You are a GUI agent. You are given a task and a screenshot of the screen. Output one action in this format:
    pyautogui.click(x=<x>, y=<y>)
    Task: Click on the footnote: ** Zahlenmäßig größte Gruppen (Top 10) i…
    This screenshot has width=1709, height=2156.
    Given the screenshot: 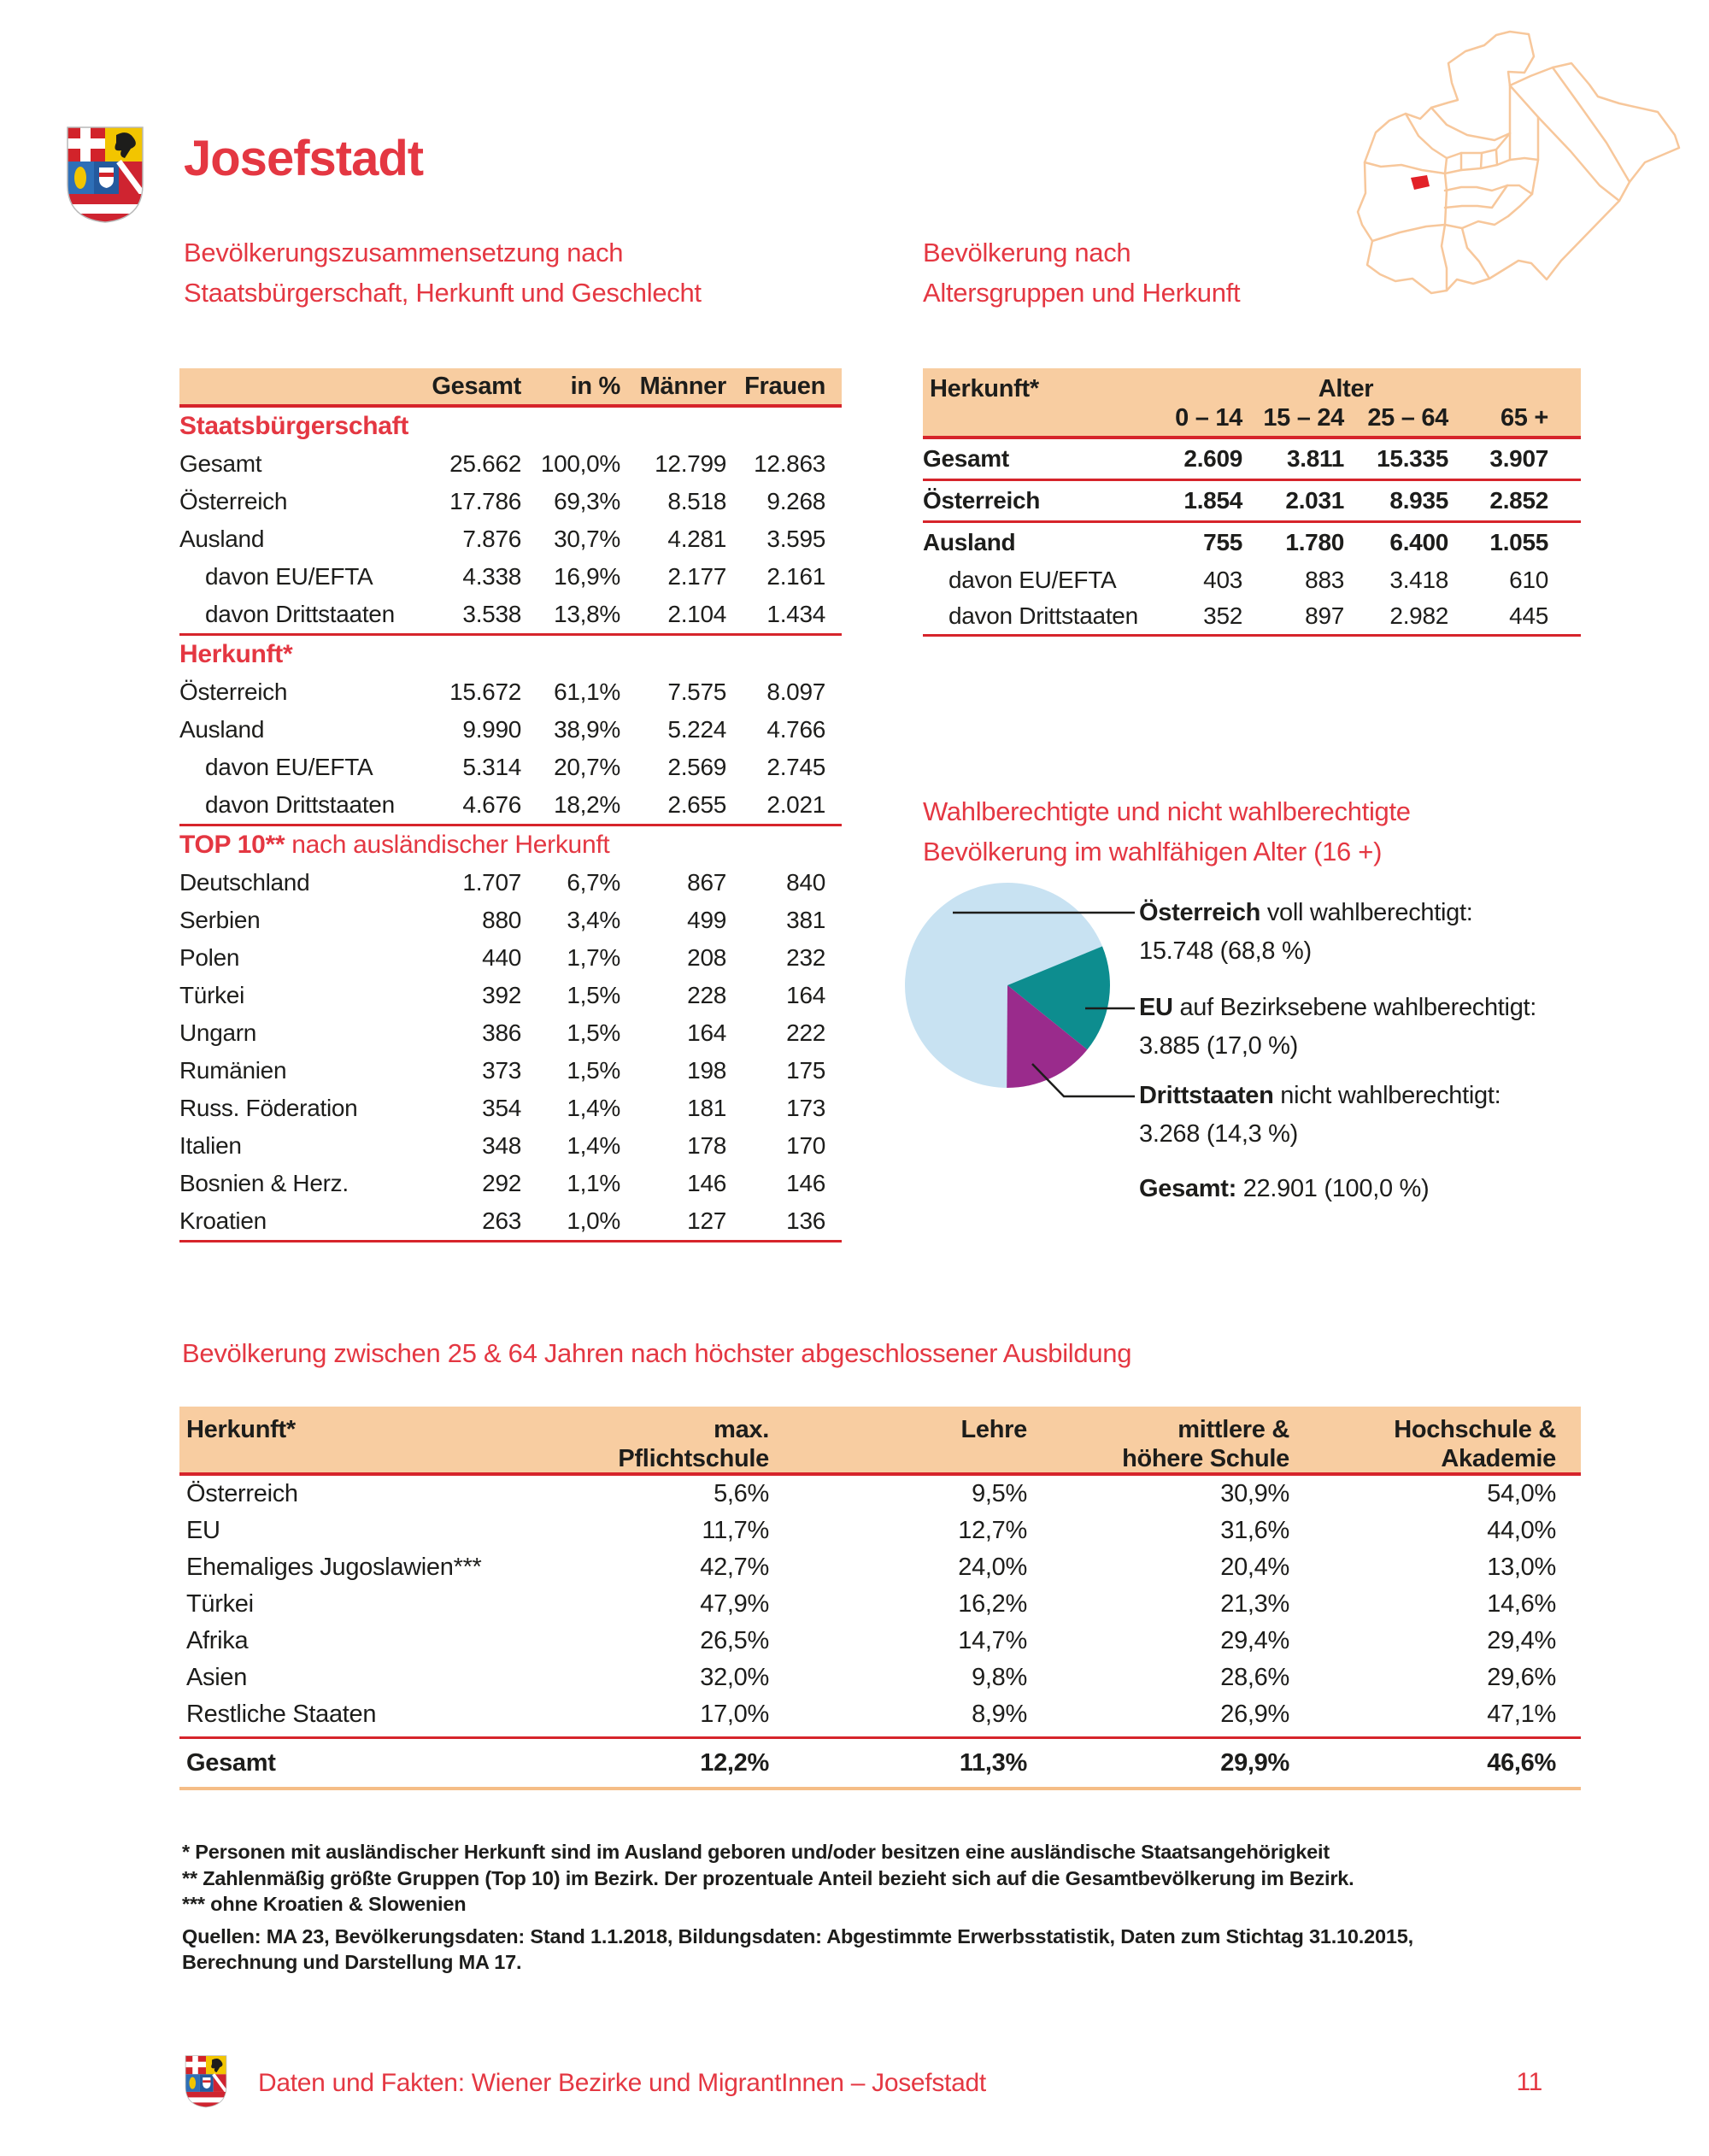 What is the action you would take?
    pyautogui.click(x=768, y=1878)
    